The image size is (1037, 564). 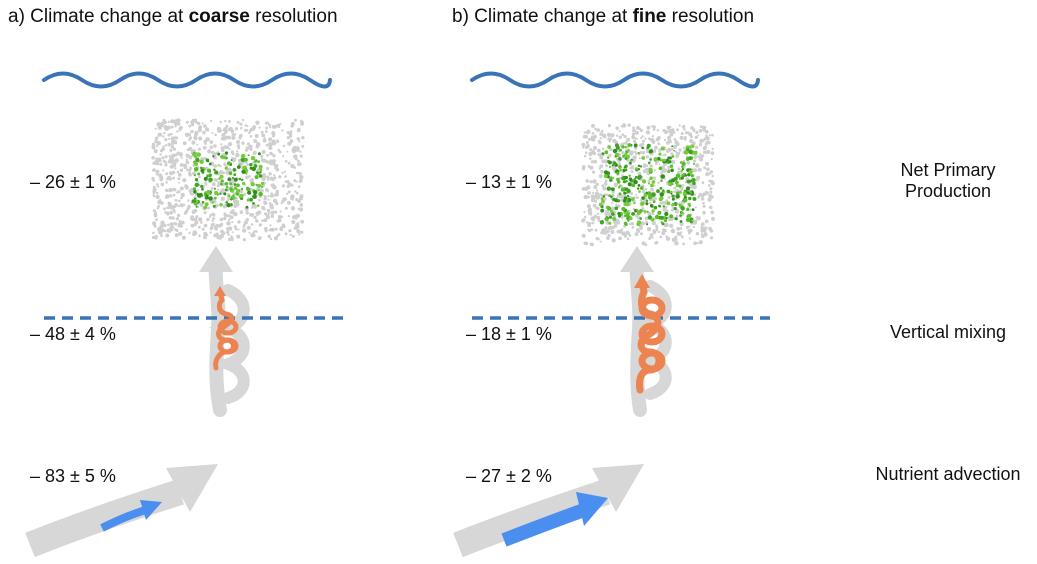 I want to click on surface-wave-b, so click(x=615, y=80).